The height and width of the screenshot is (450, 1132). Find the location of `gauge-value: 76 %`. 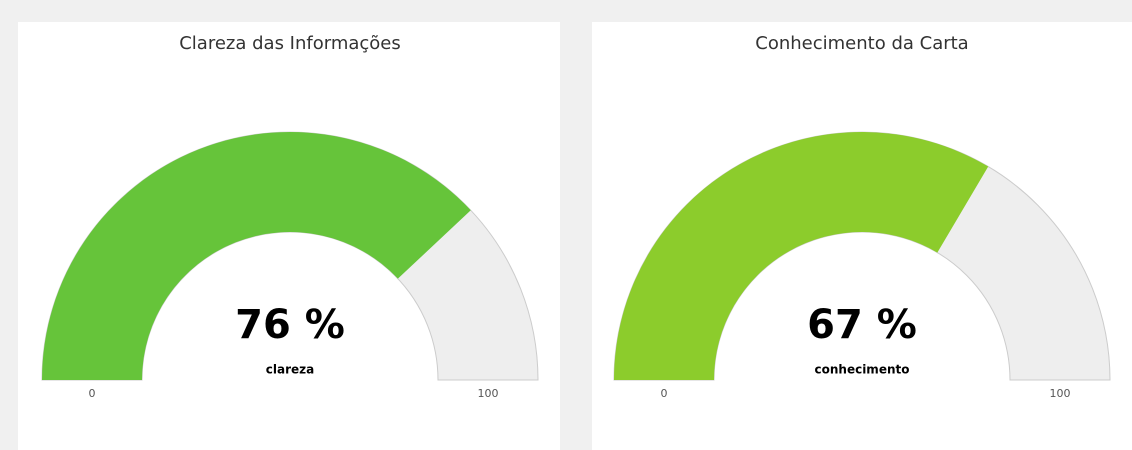

gauge-value: 76 % is located at coordinates (290, 325).